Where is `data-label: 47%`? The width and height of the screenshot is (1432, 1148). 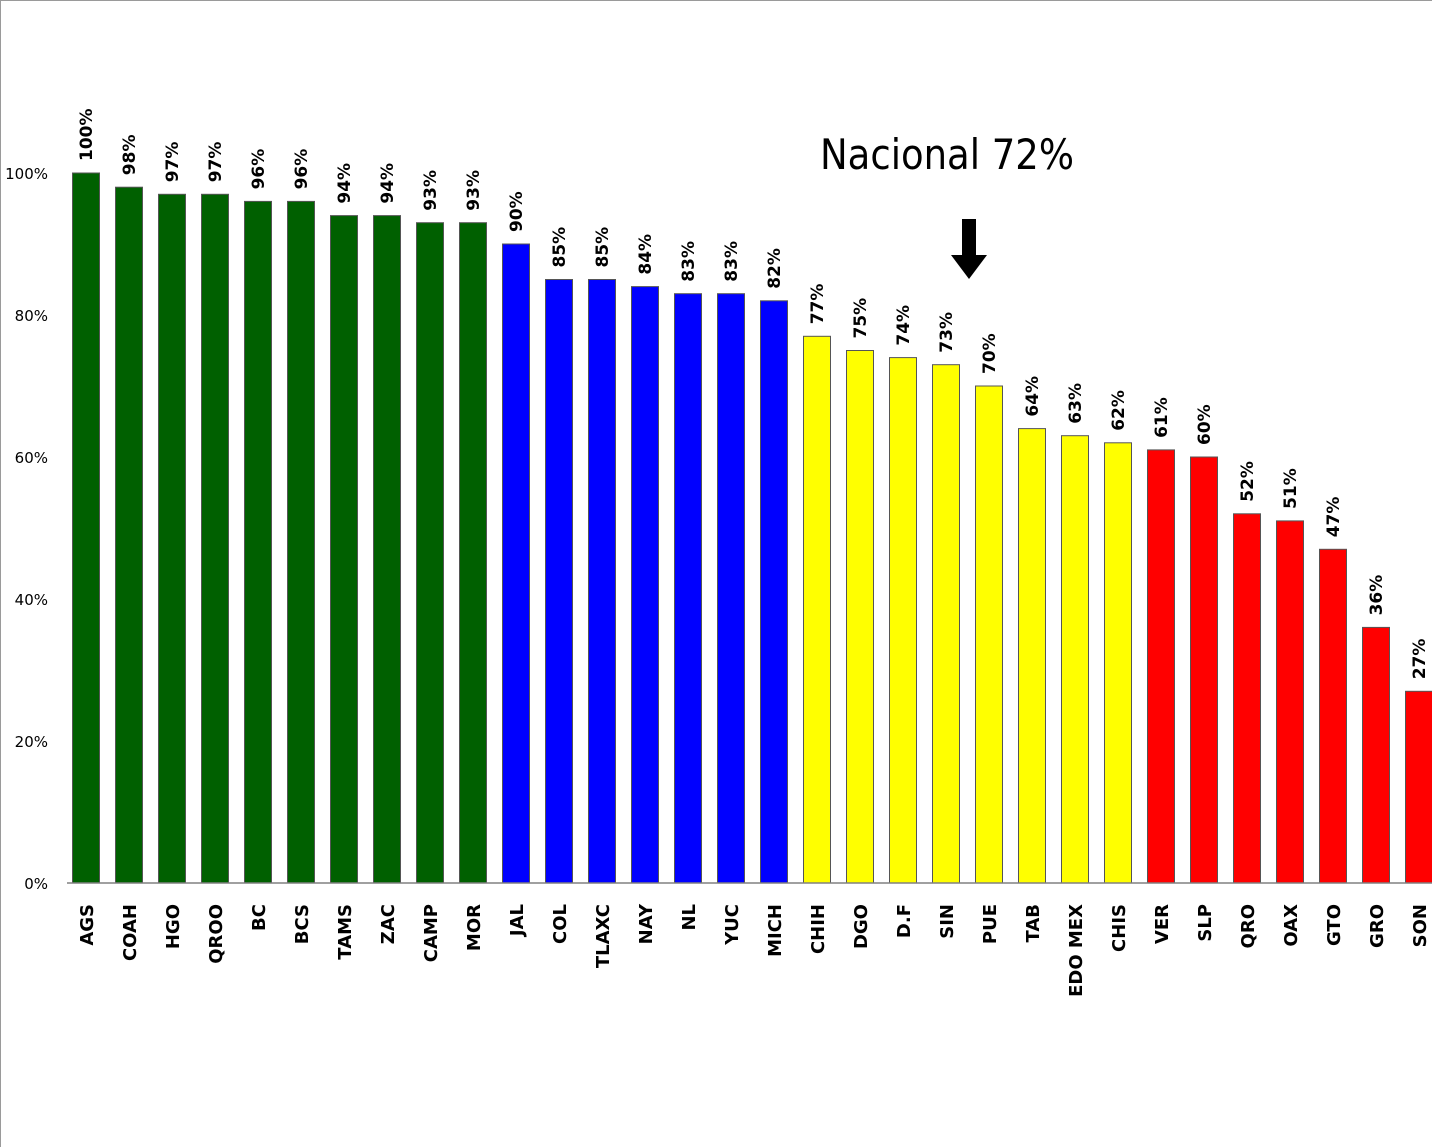
data-label: 47% is located at coordinates (1334, 517).